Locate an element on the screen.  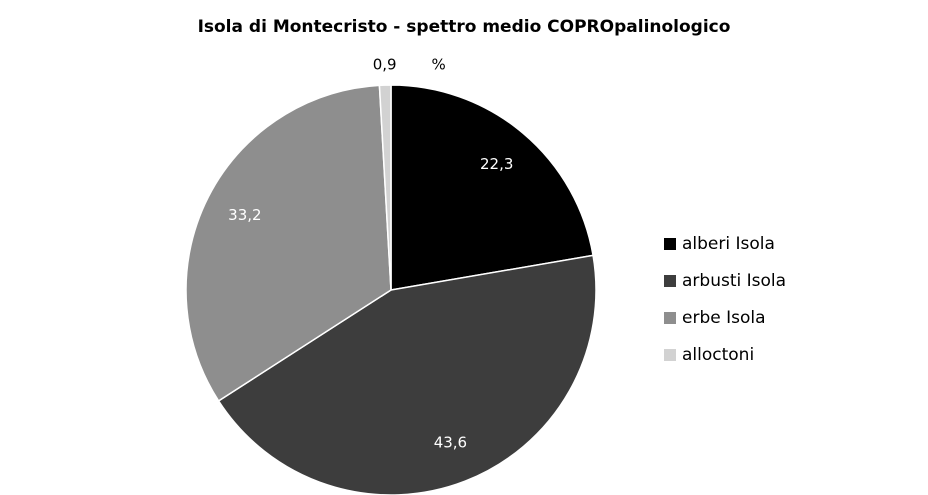
unit-label: % is located at coordinates (439, 65).